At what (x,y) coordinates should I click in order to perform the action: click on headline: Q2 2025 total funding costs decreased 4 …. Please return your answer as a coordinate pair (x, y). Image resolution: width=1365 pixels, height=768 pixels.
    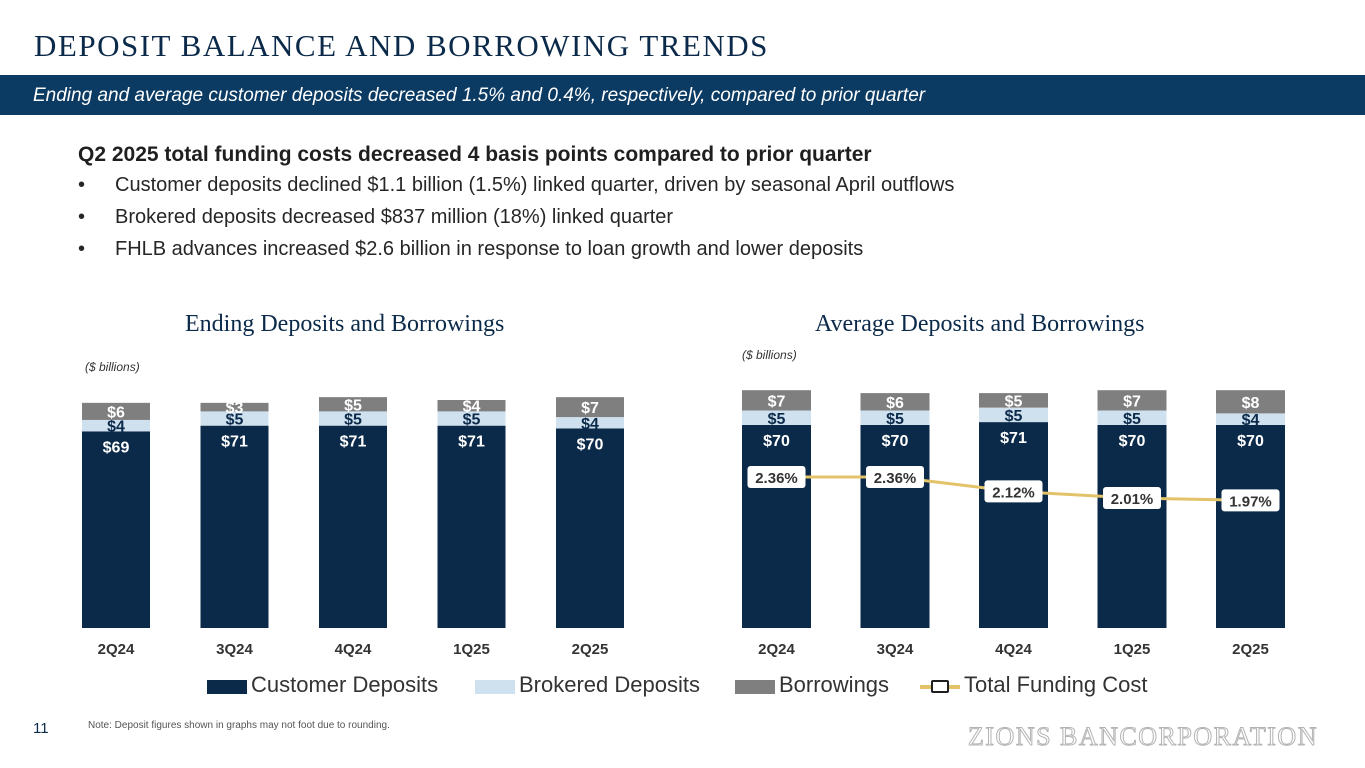
    Looking at the image, I should click on (475, 154).